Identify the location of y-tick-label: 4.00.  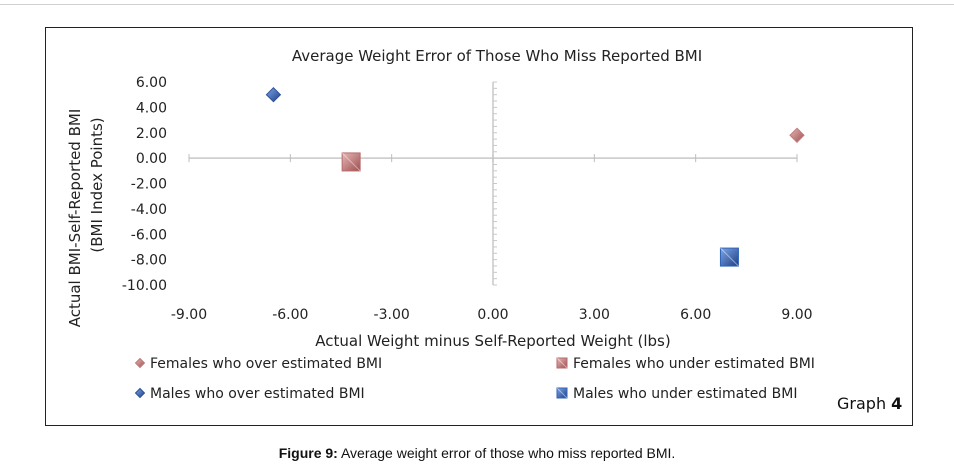
(151, 108).